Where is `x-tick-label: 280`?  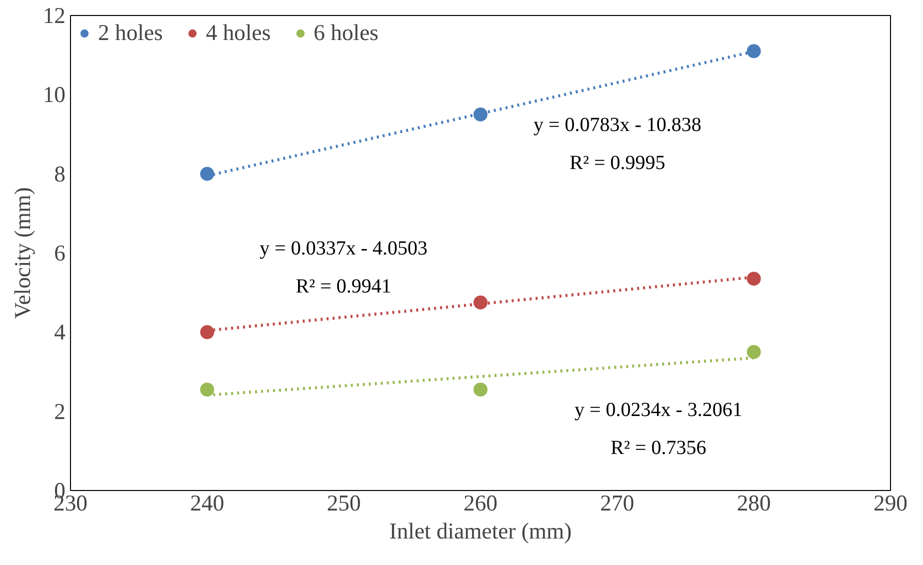
x-tick-label: 280 is located at coordinates (753, 503).